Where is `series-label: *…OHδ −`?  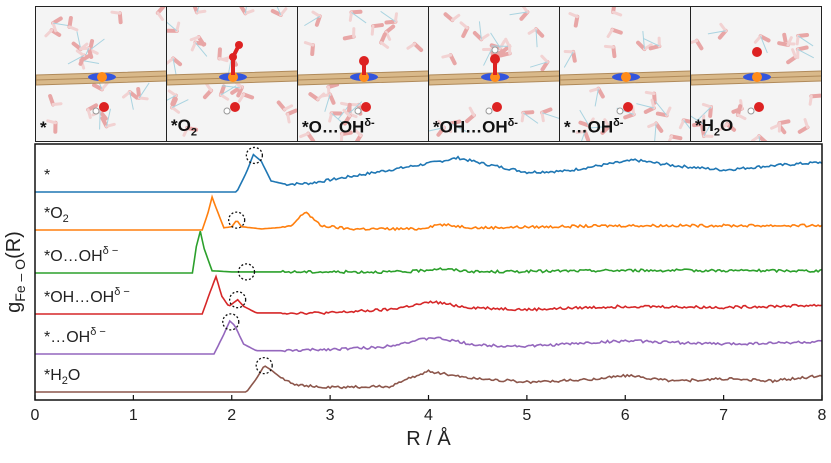
series-label: *…OHδ − is located at coordinates (75, 336).